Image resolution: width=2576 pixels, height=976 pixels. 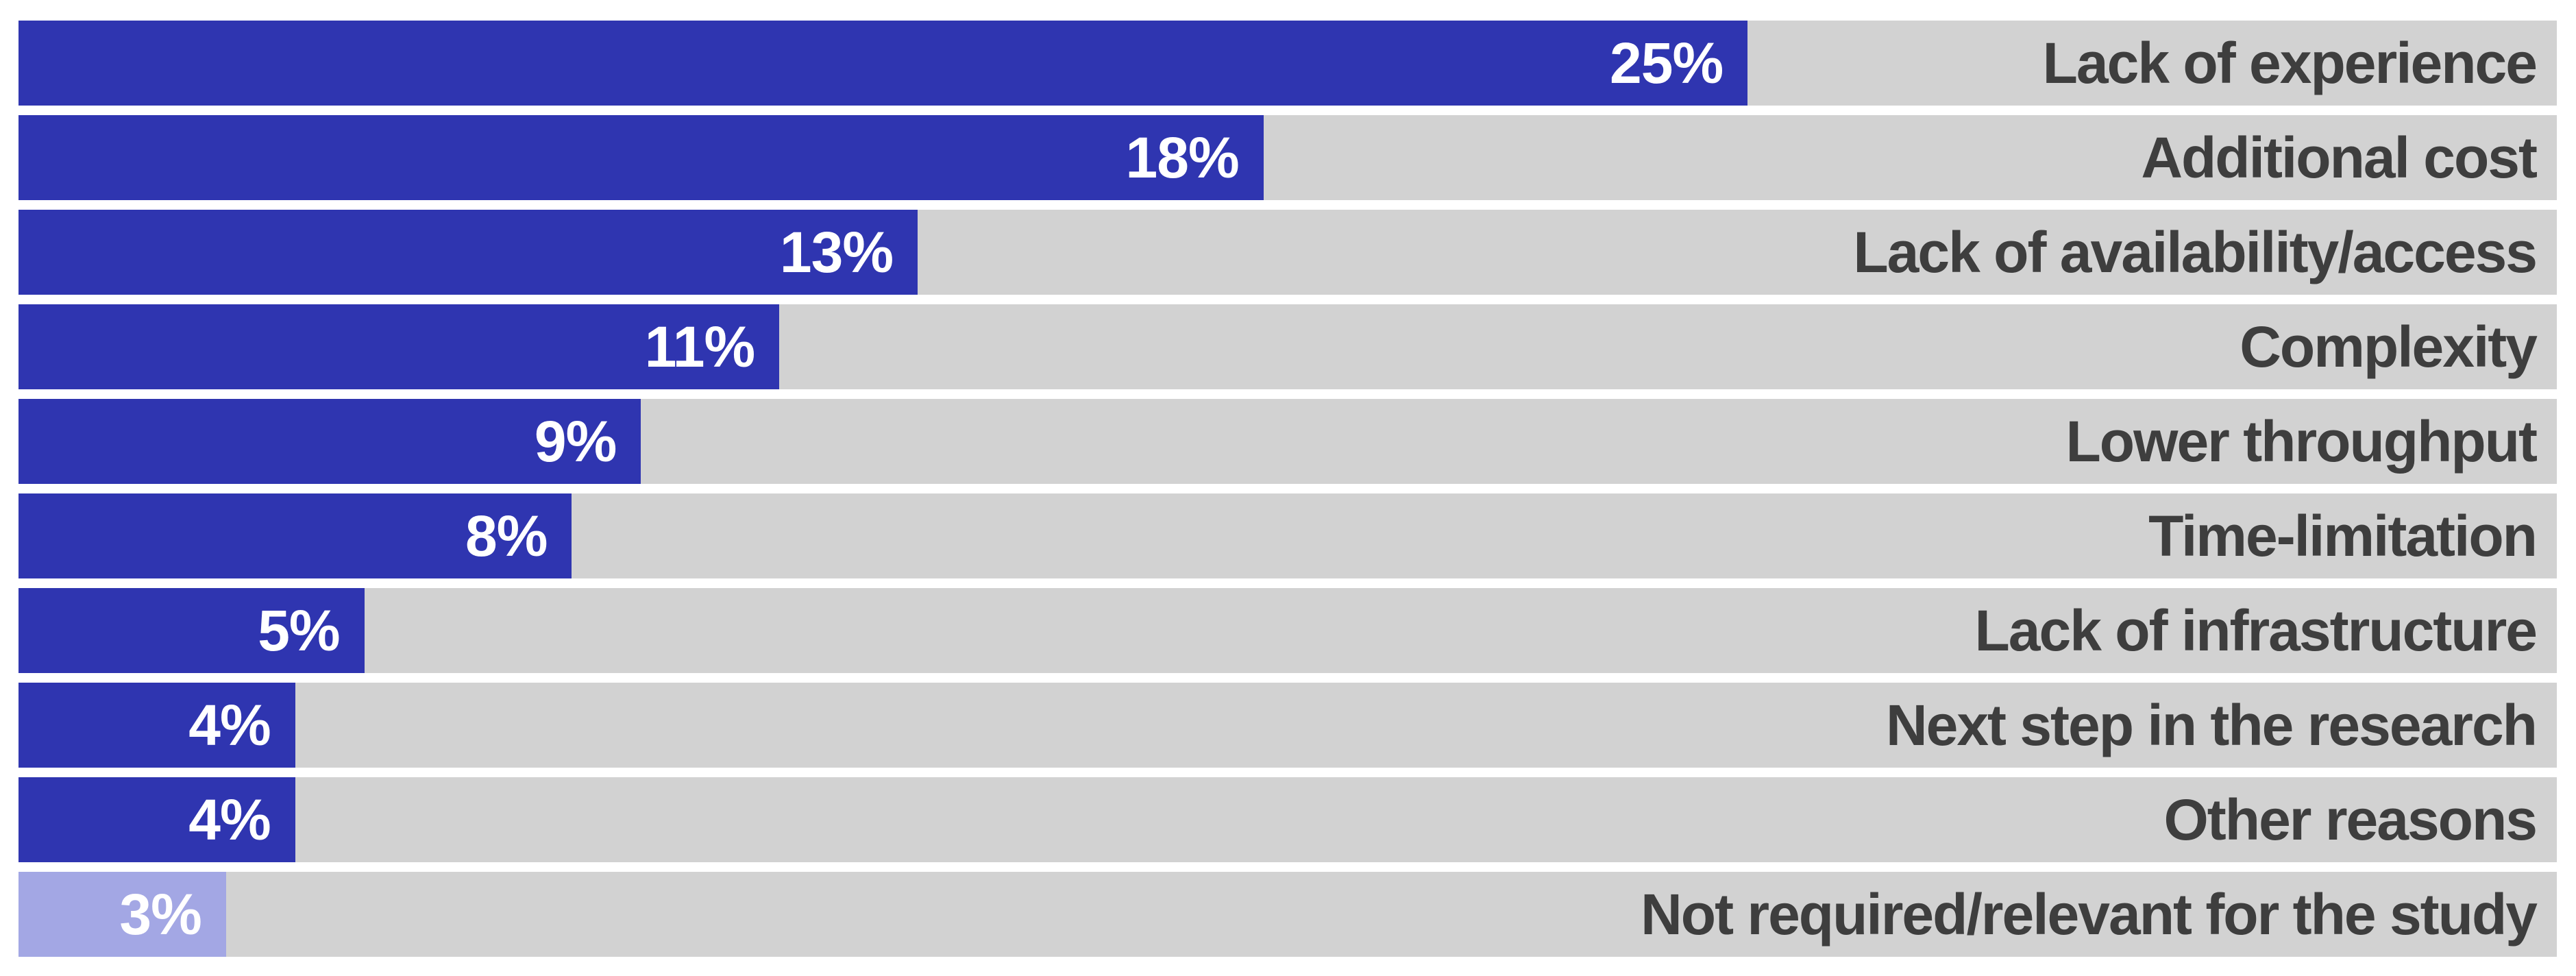 I want to click on bar: 11%, so click(x=400, y=347).